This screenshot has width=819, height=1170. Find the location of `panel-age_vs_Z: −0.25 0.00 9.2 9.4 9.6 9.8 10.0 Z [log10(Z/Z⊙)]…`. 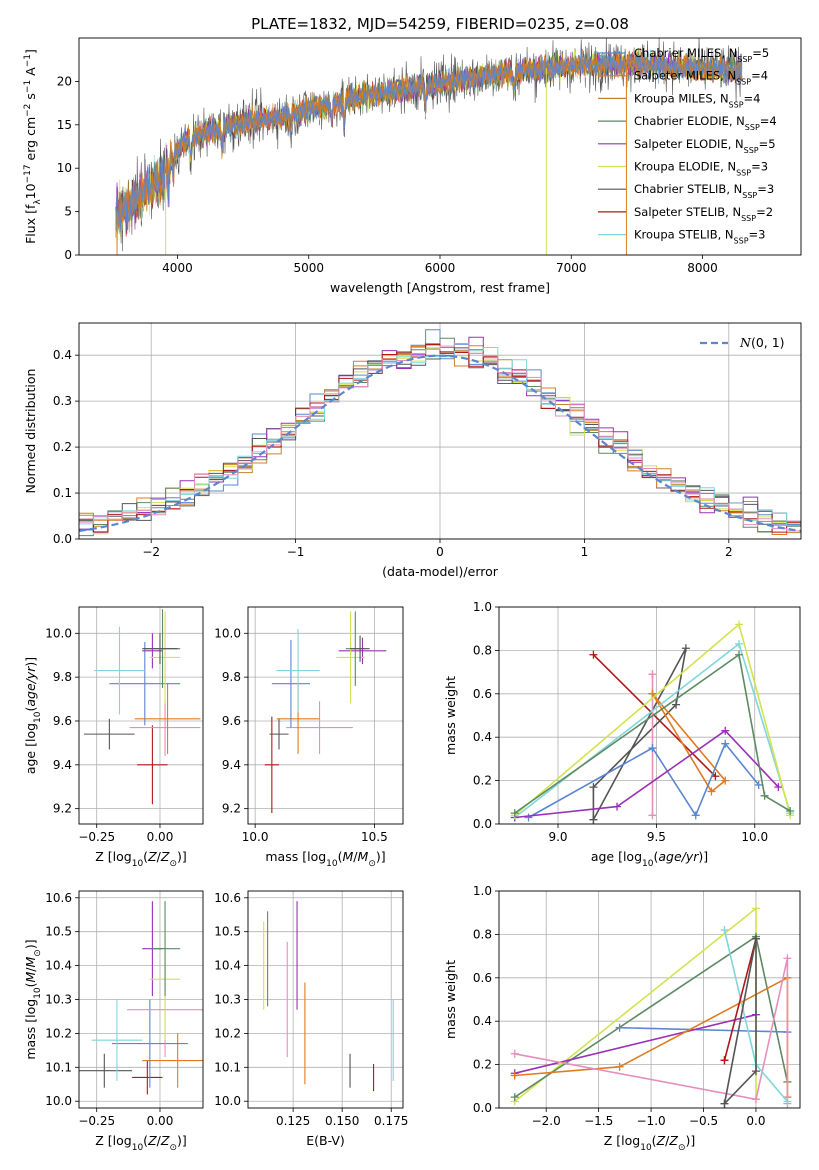

panel-age_vs_Z: −0.25 0.00 9.2 9.4 9.6 9.8 10.0 Z [log10(Z/Z⊙)]… is located at coordinates (113, 737).